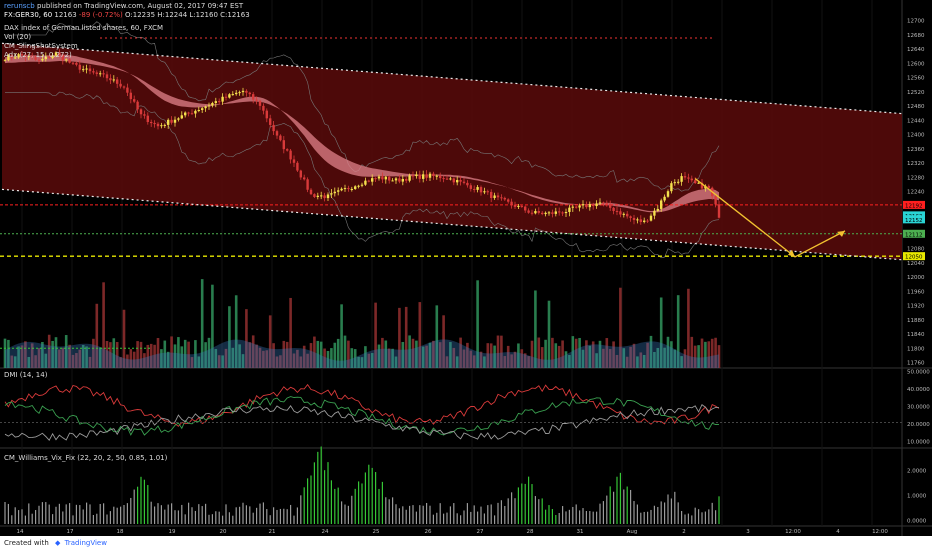 Image resolution: width=932 pixels, height=550 pixels. I want to click on price-label-value: 12152, so click(914, 221).